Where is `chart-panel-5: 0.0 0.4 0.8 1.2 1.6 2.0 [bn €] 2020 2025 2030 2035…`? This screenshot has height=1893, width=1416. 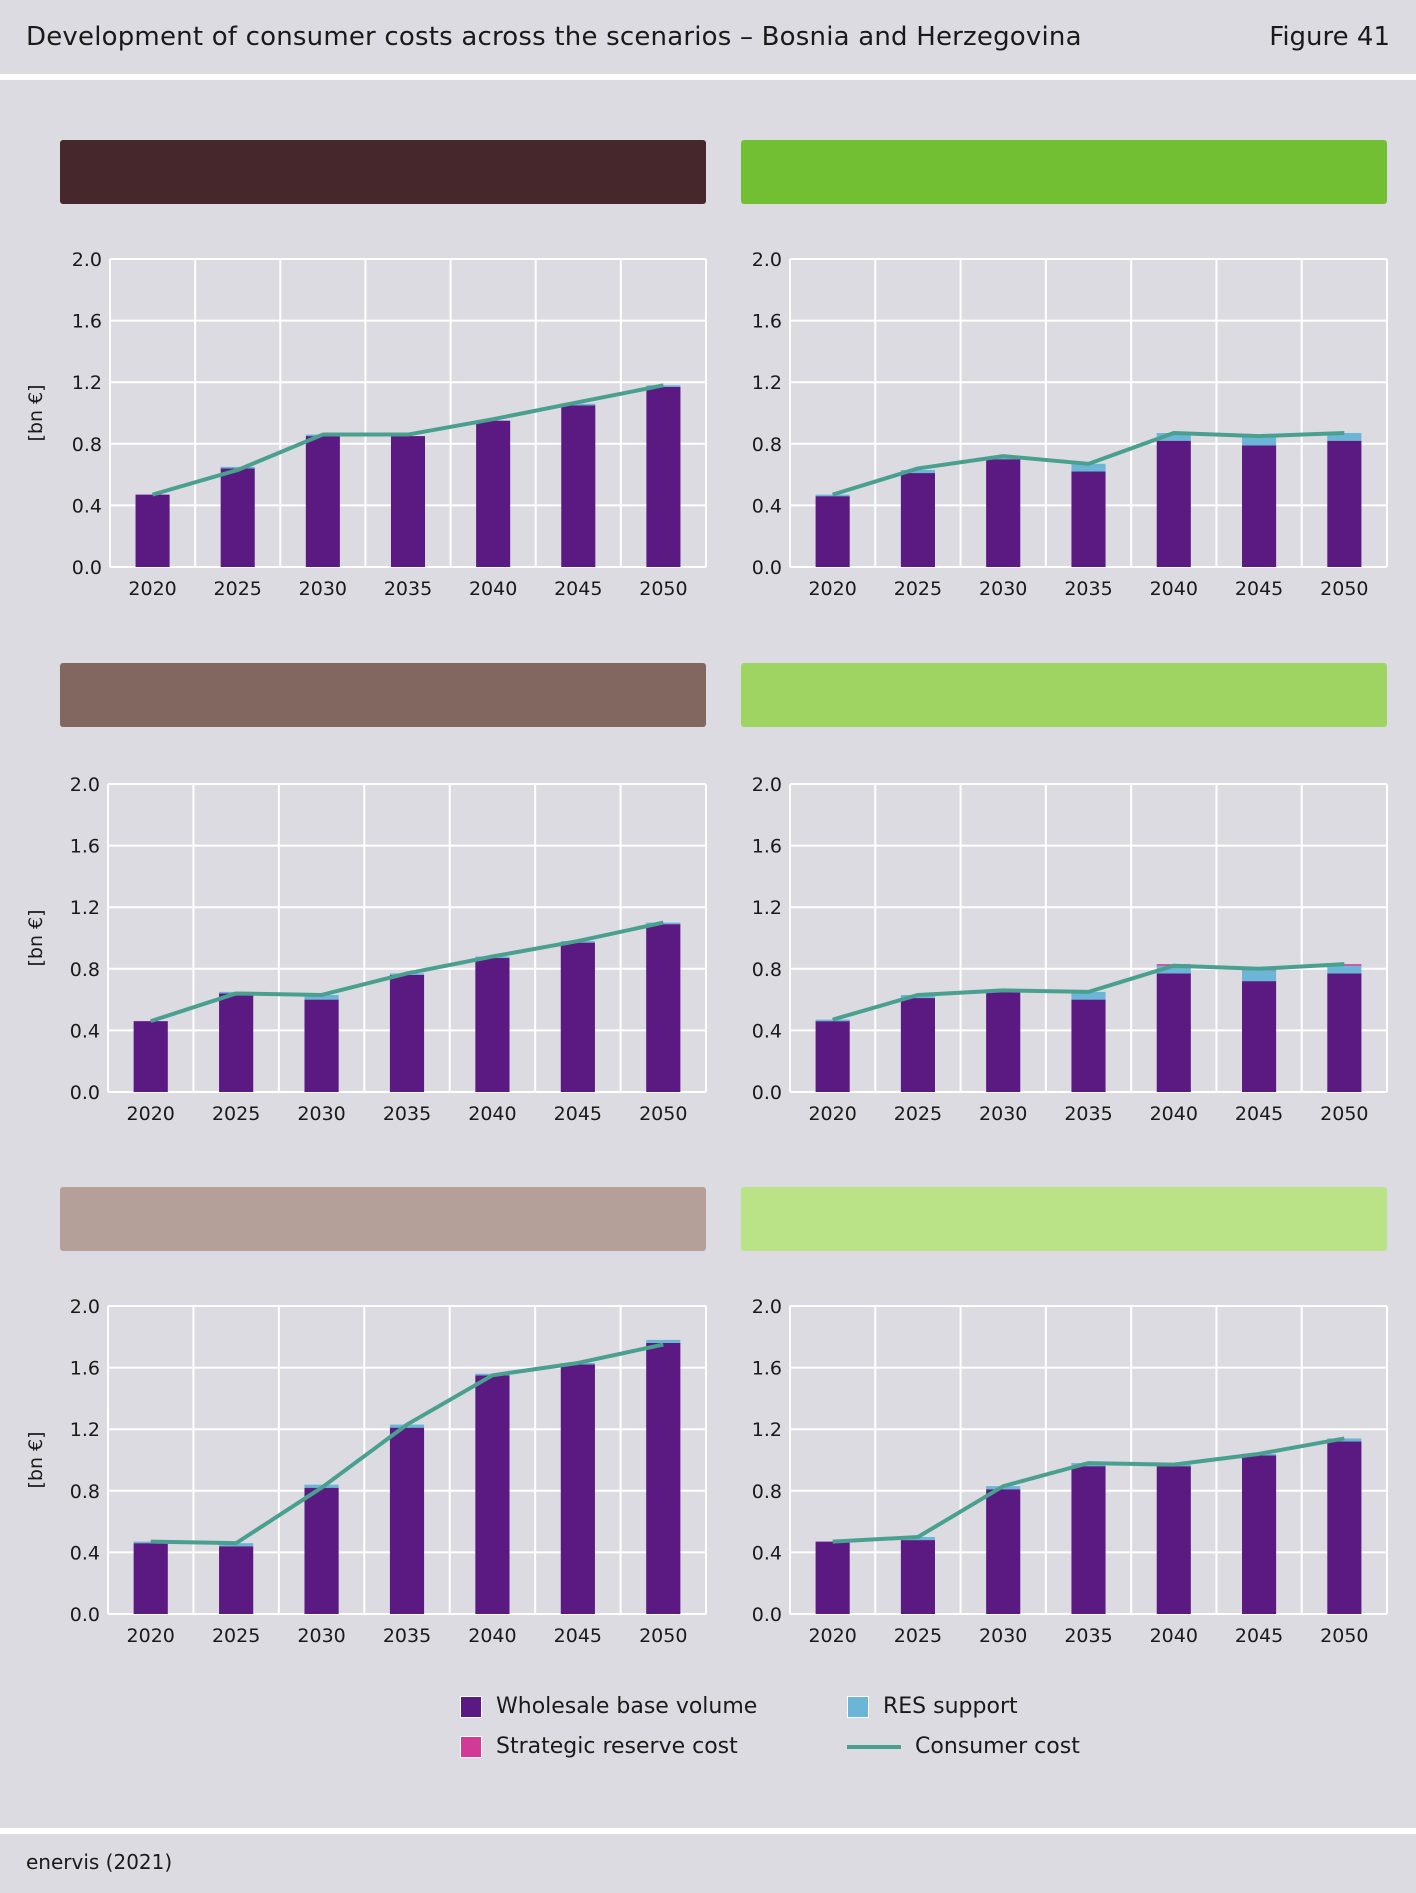
chart-panel-5: 0.0 0.4 0.8 1.2 1.6 2.0 [bn €] 2020 2025 2030 2035… is located at coordinates (366, 1471).